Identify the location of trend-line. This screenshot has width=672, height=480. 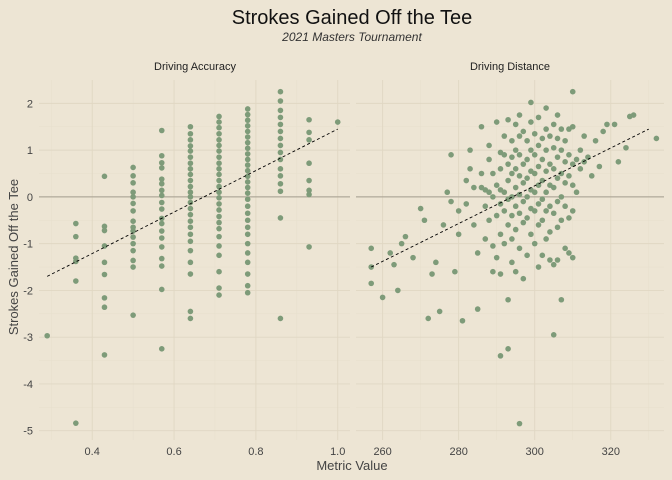
(510, 198).